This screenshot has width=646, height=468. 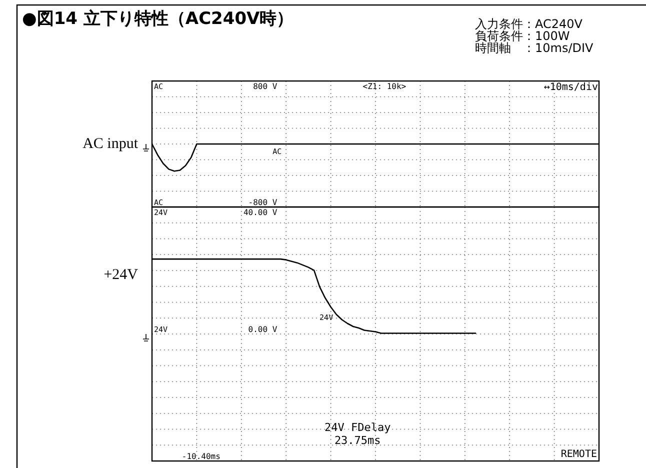 I want to click on text: 23.75ms, so click(x=357, y=440).